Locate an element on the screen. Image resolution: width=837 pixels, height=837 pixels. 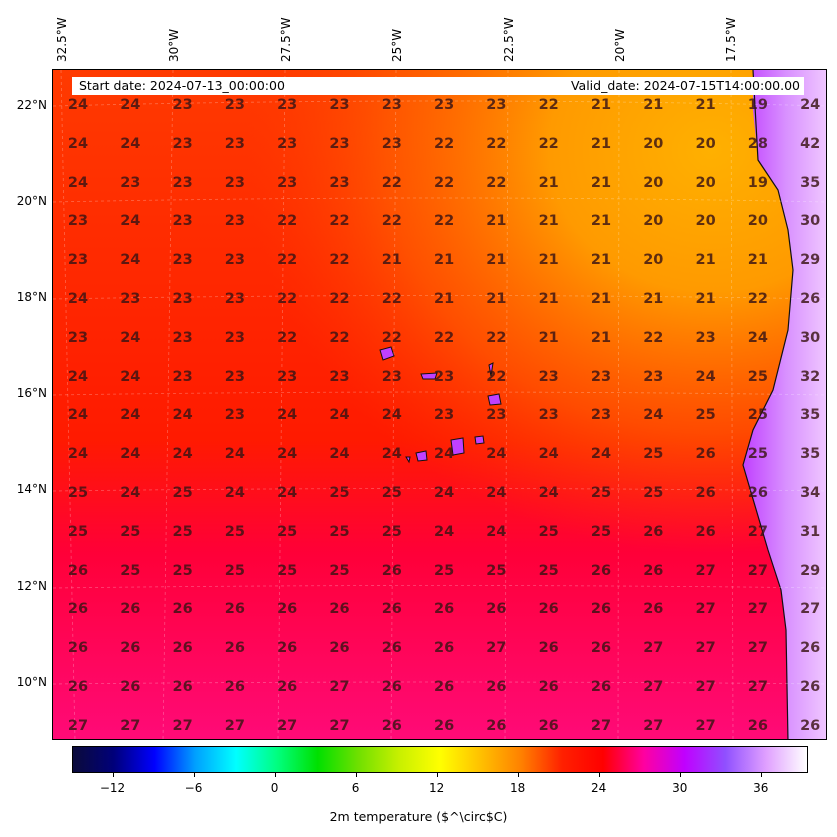
latitude-label: 20°N is located at coordinates (31, 201).